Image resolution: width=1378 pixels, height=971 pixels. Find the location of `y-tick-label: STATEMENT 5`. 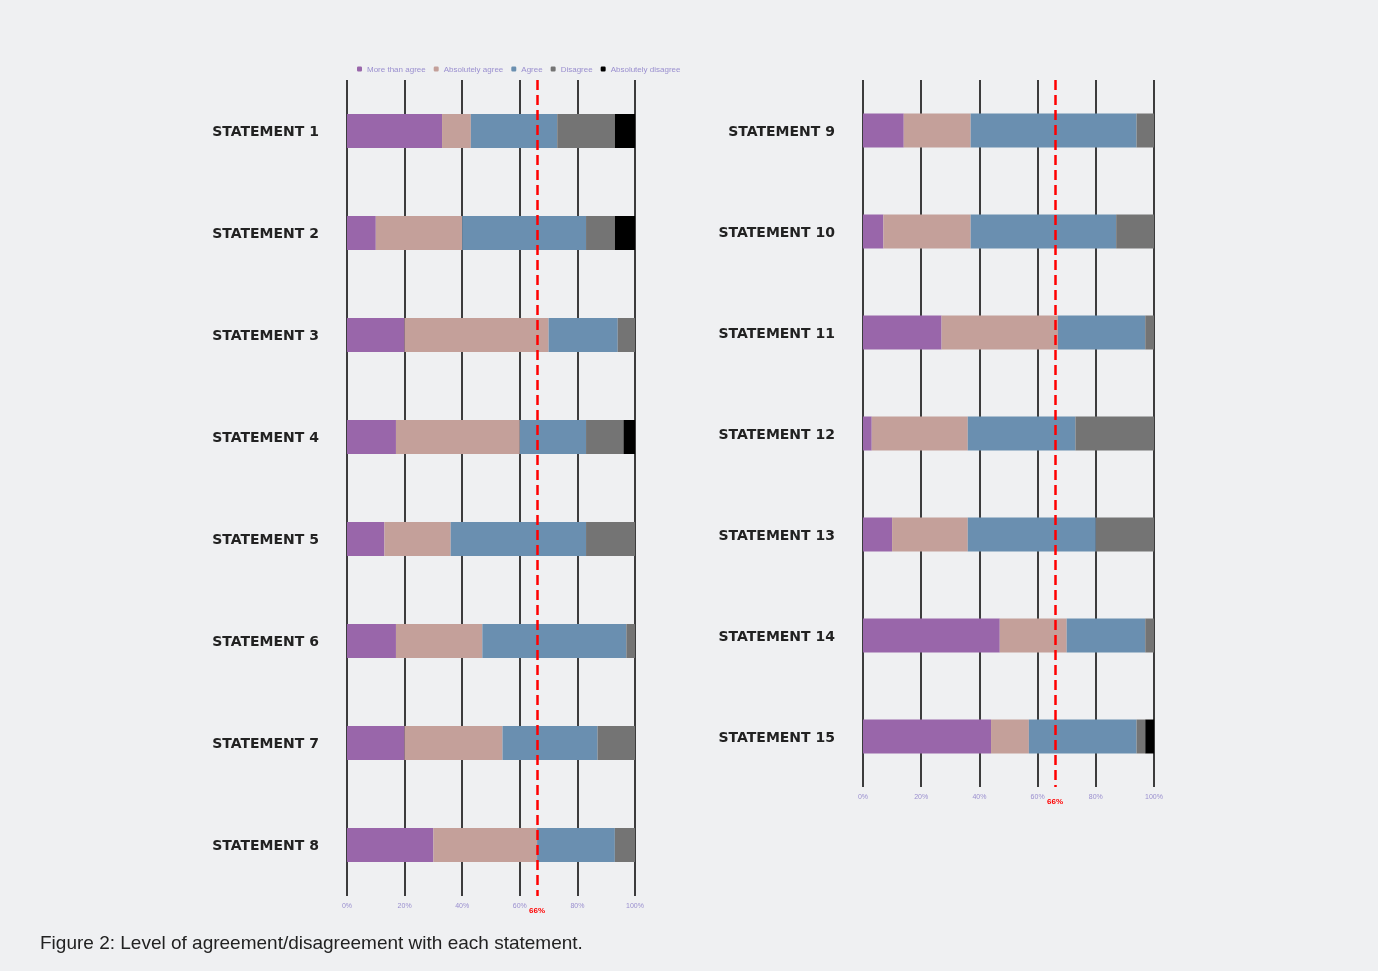

y-tick-label: STATEMENT 5 is located at coordinates (265, 539).